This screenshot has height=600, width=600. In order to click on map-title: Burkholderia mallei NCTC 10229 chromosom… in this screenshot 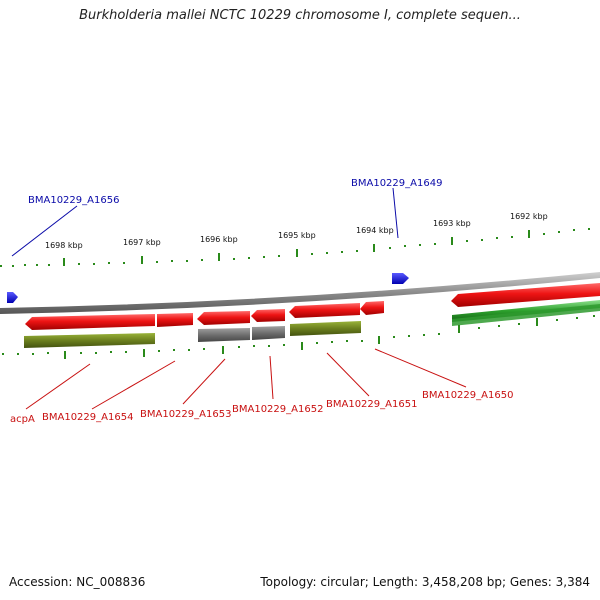, I will do `click(300, 15)`.